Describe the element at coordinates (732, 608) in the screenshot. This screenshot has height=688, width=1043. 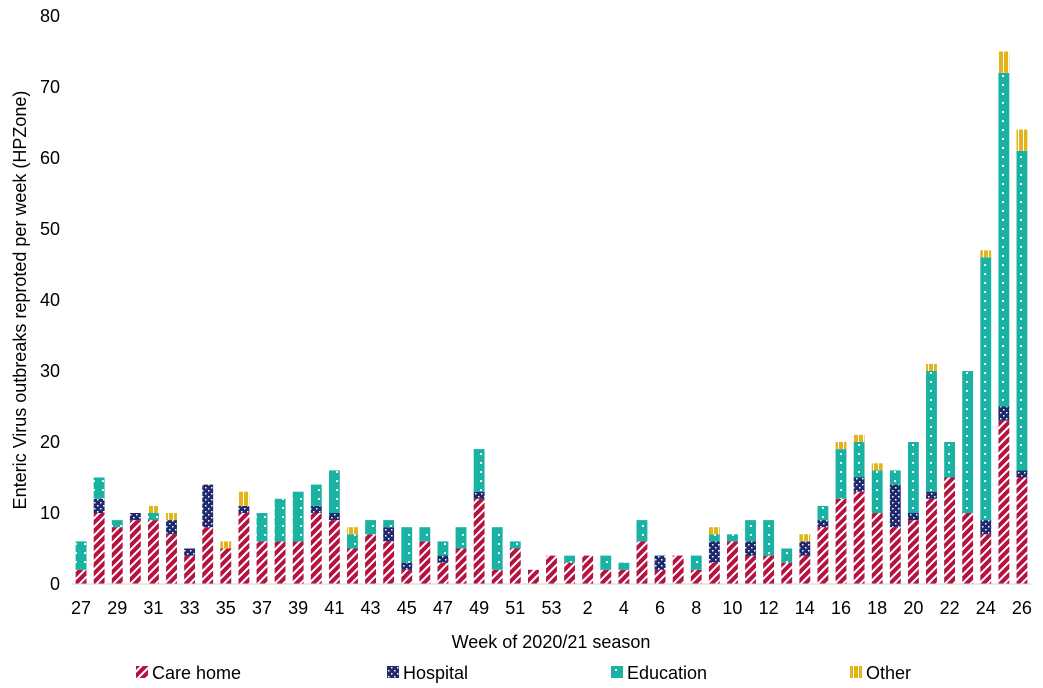
I see `x-tick-label: 10` at that location.